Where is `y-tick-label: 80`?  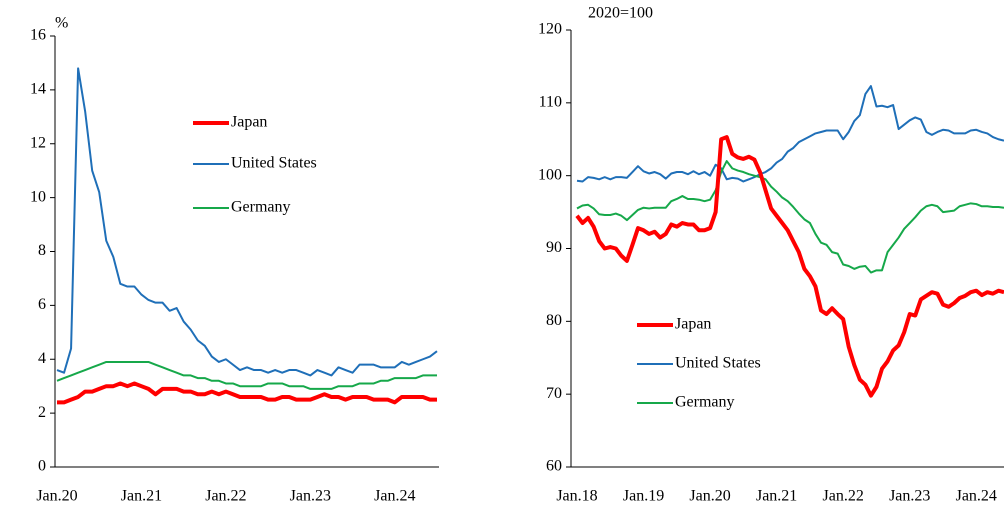 y-tick-label: 80 is located at coordinates (554, 320).